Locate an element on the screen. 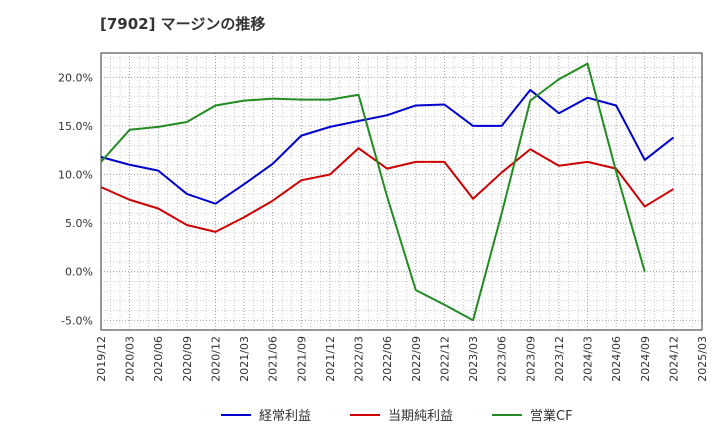 This screenshot has width=720, height=440. legend-label: 当期純利益 is located at coordinates (420, 416).